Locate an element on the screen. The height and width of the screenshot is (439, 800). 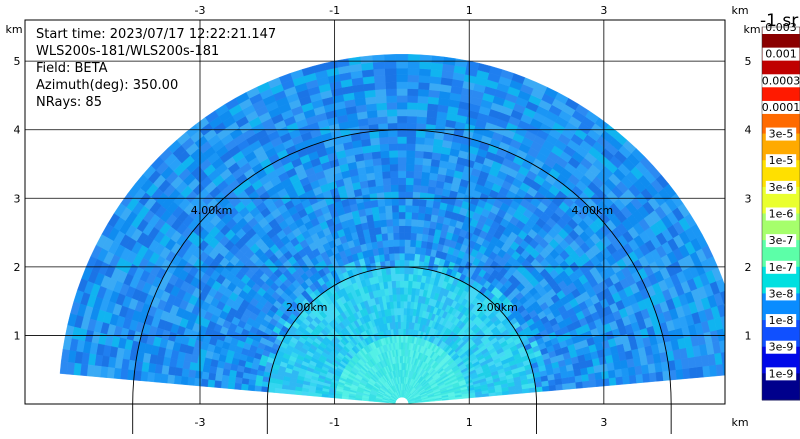
range-ring-label: 2.00km is located at coordinates (307, 307).